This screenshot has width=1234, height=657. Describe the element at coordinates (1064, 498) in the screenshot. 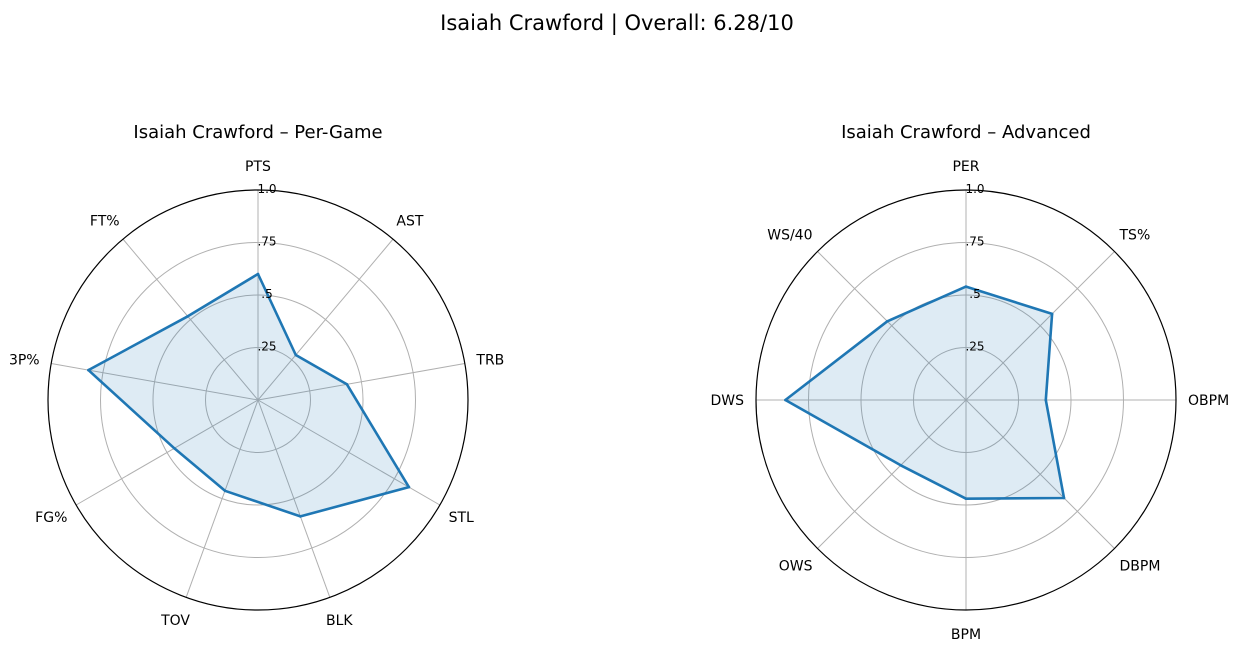

I see `data-point-dbpm` at that location.